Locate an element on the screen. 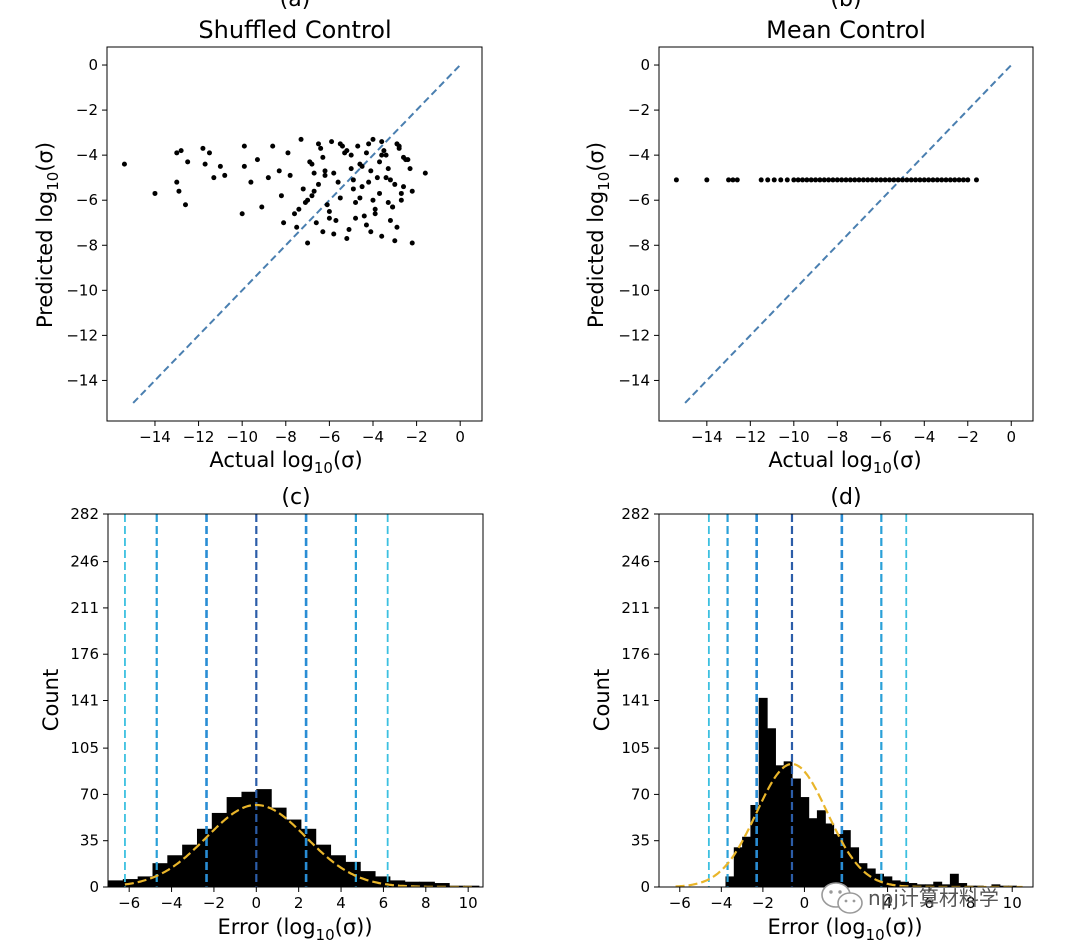 The width and height of the screenshot is (1080, 950). y-tick-label: −2 is located at coordinates (87, 110).